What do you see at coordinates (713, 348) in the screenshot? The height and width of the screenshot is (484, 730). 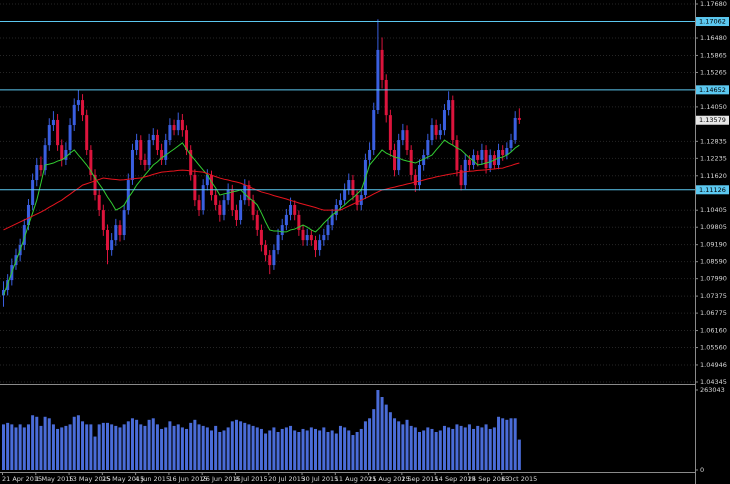 I see `y-tick-label: 1.05560` at bounding box center [713, 348].